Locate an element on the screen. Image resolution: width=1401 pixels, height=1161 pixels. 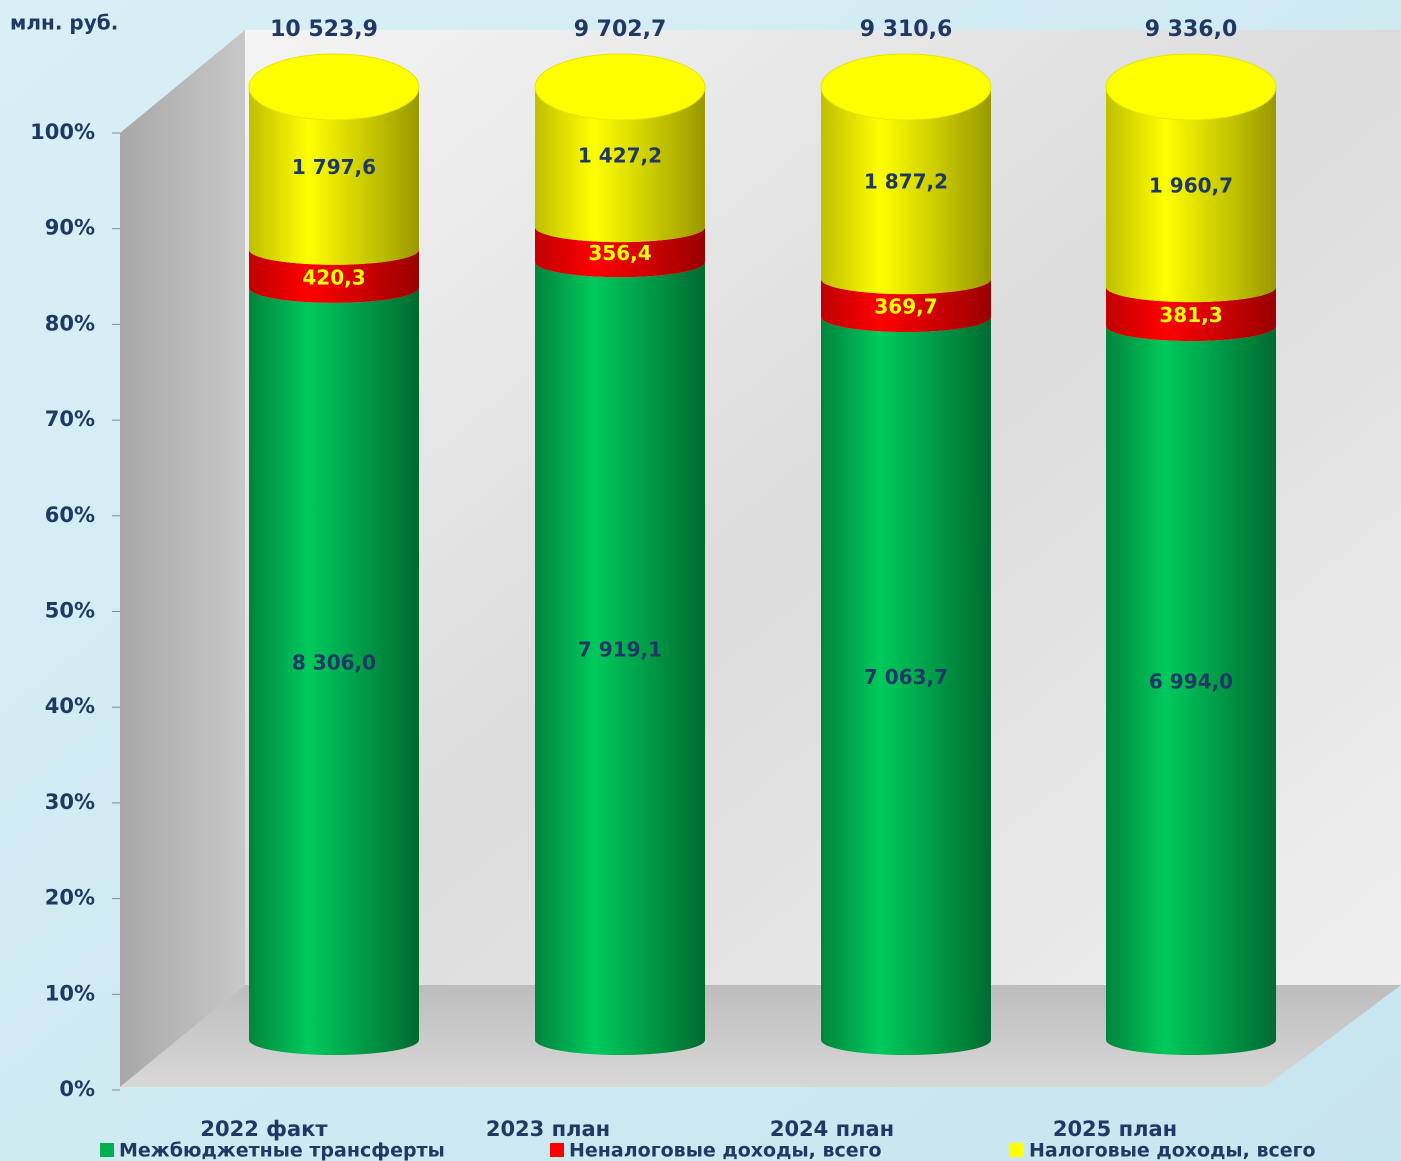
floor is located at coordinates (760, 1036).